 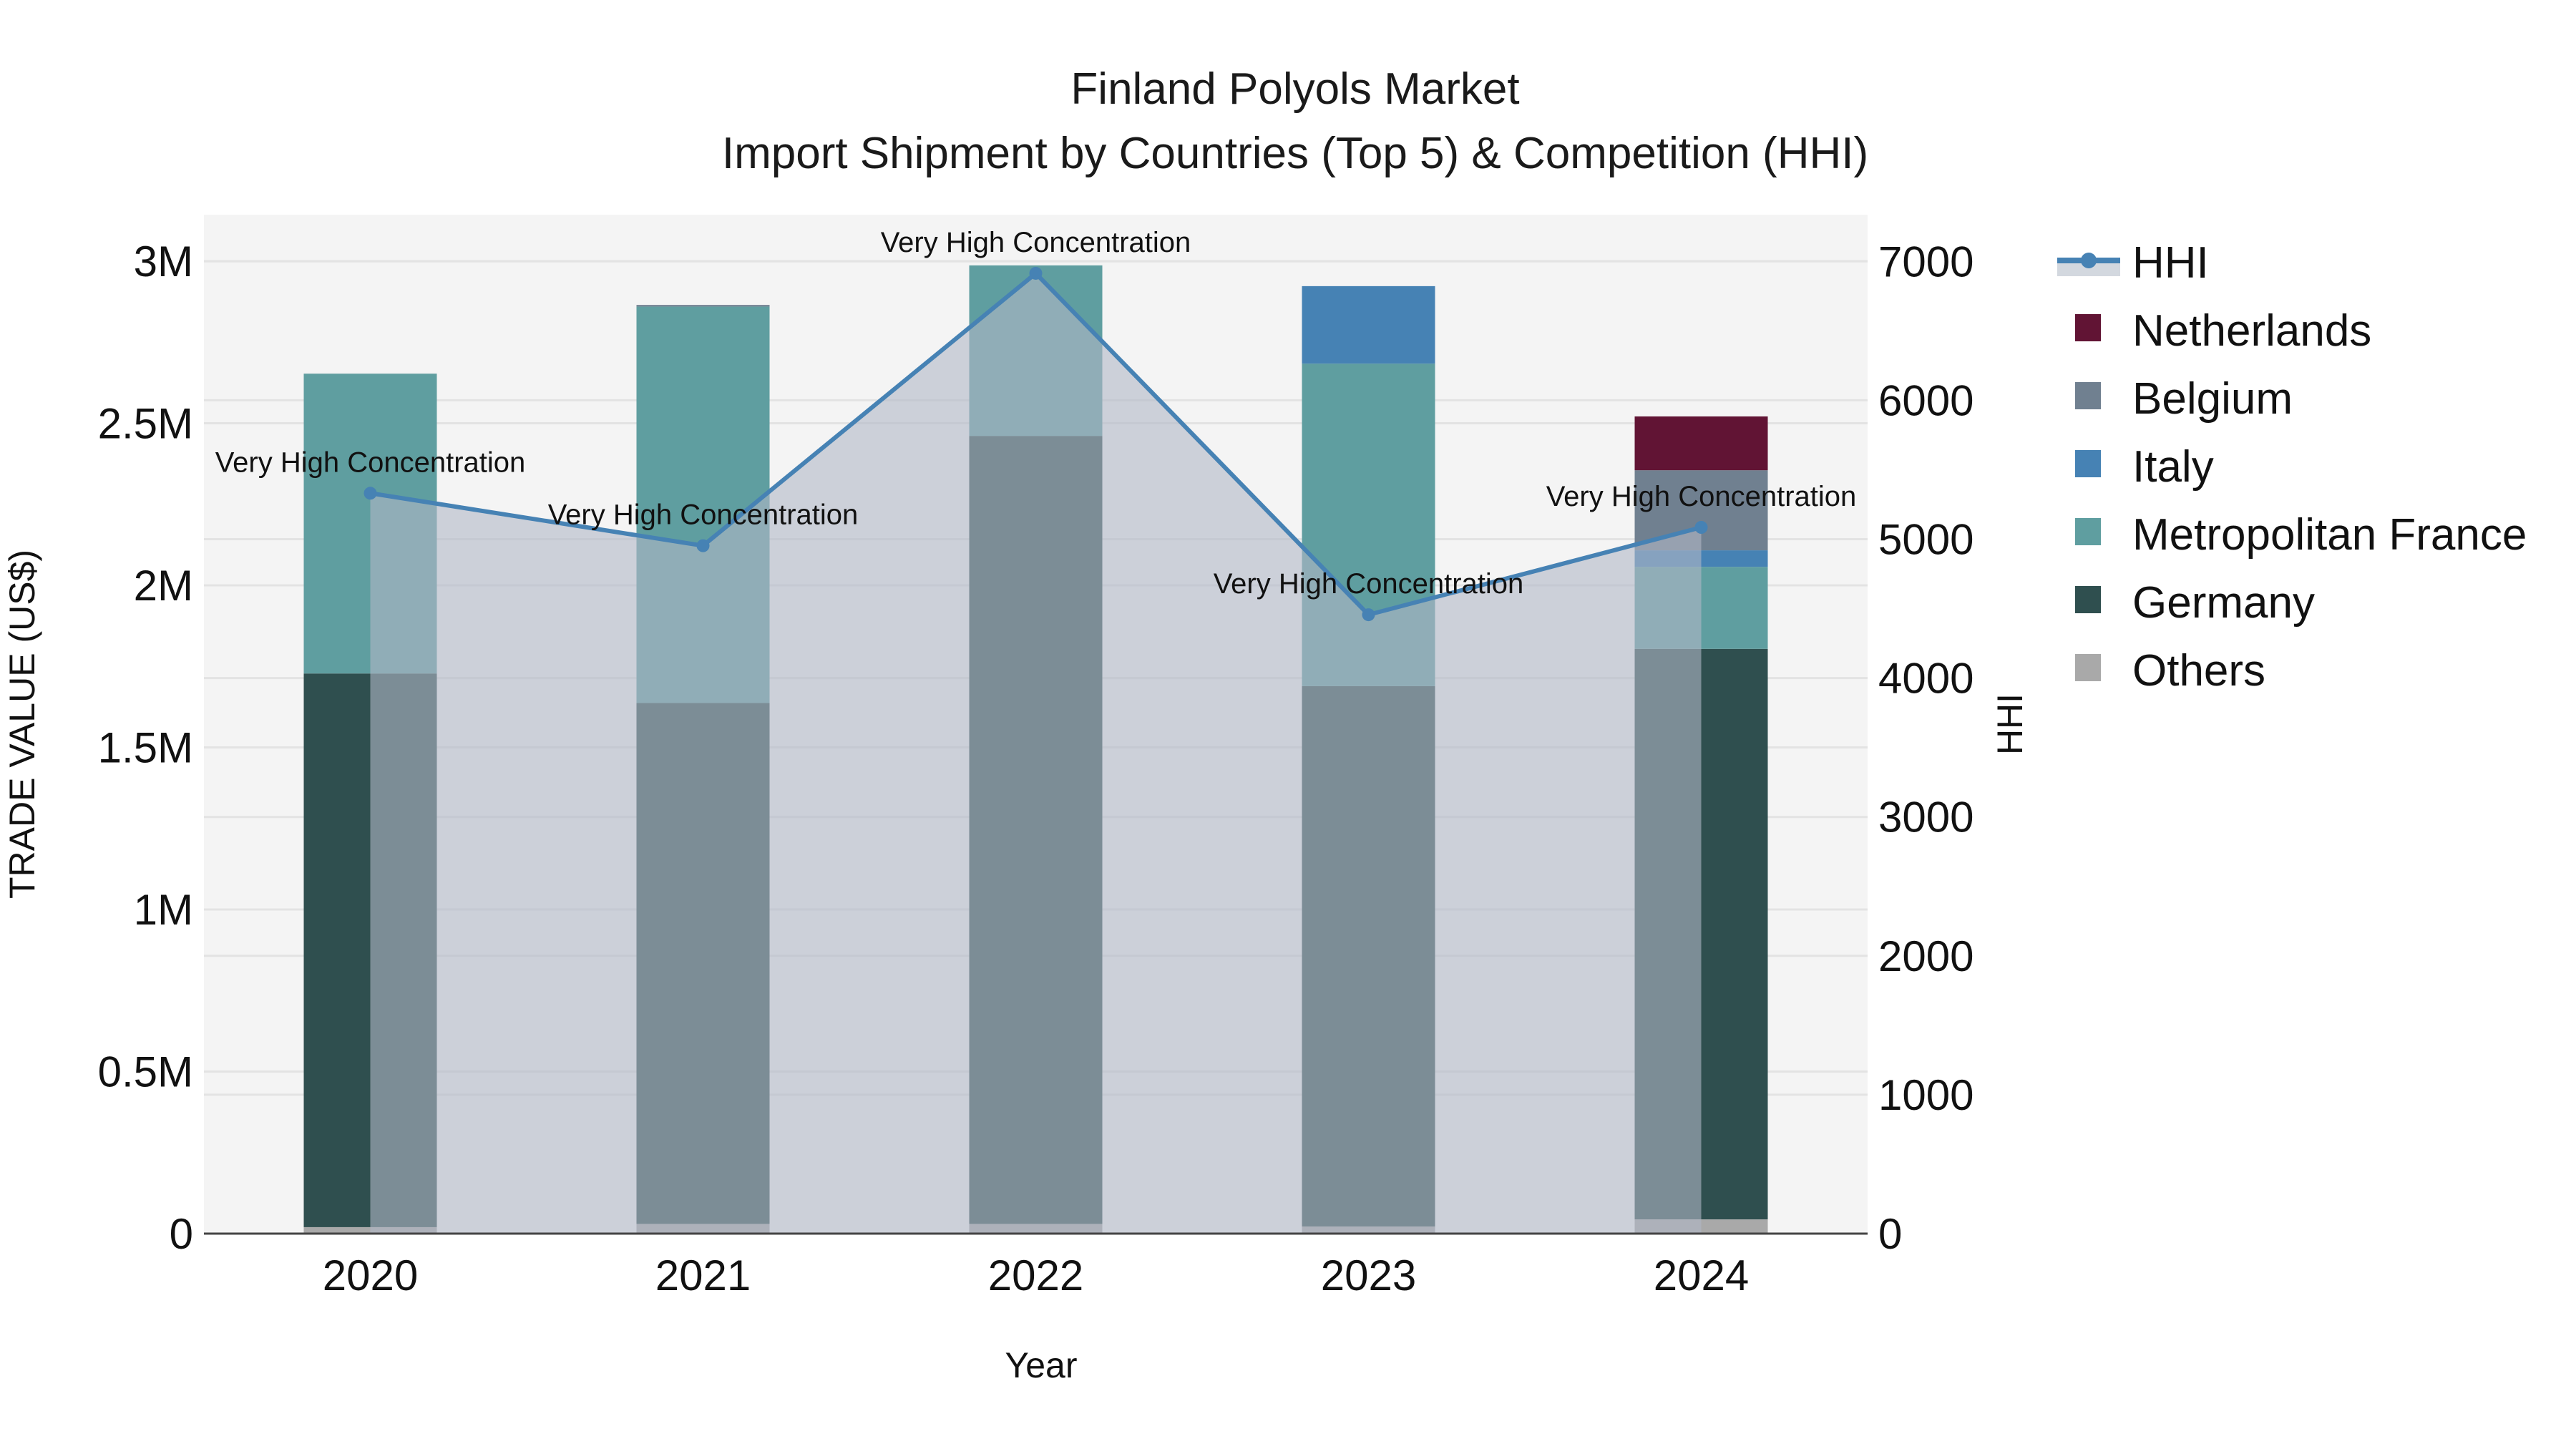 What do you see at coordinates (163, 262) in the screenshot?
I see `y-tick-label: 3M` at bounding box center [163, 262].